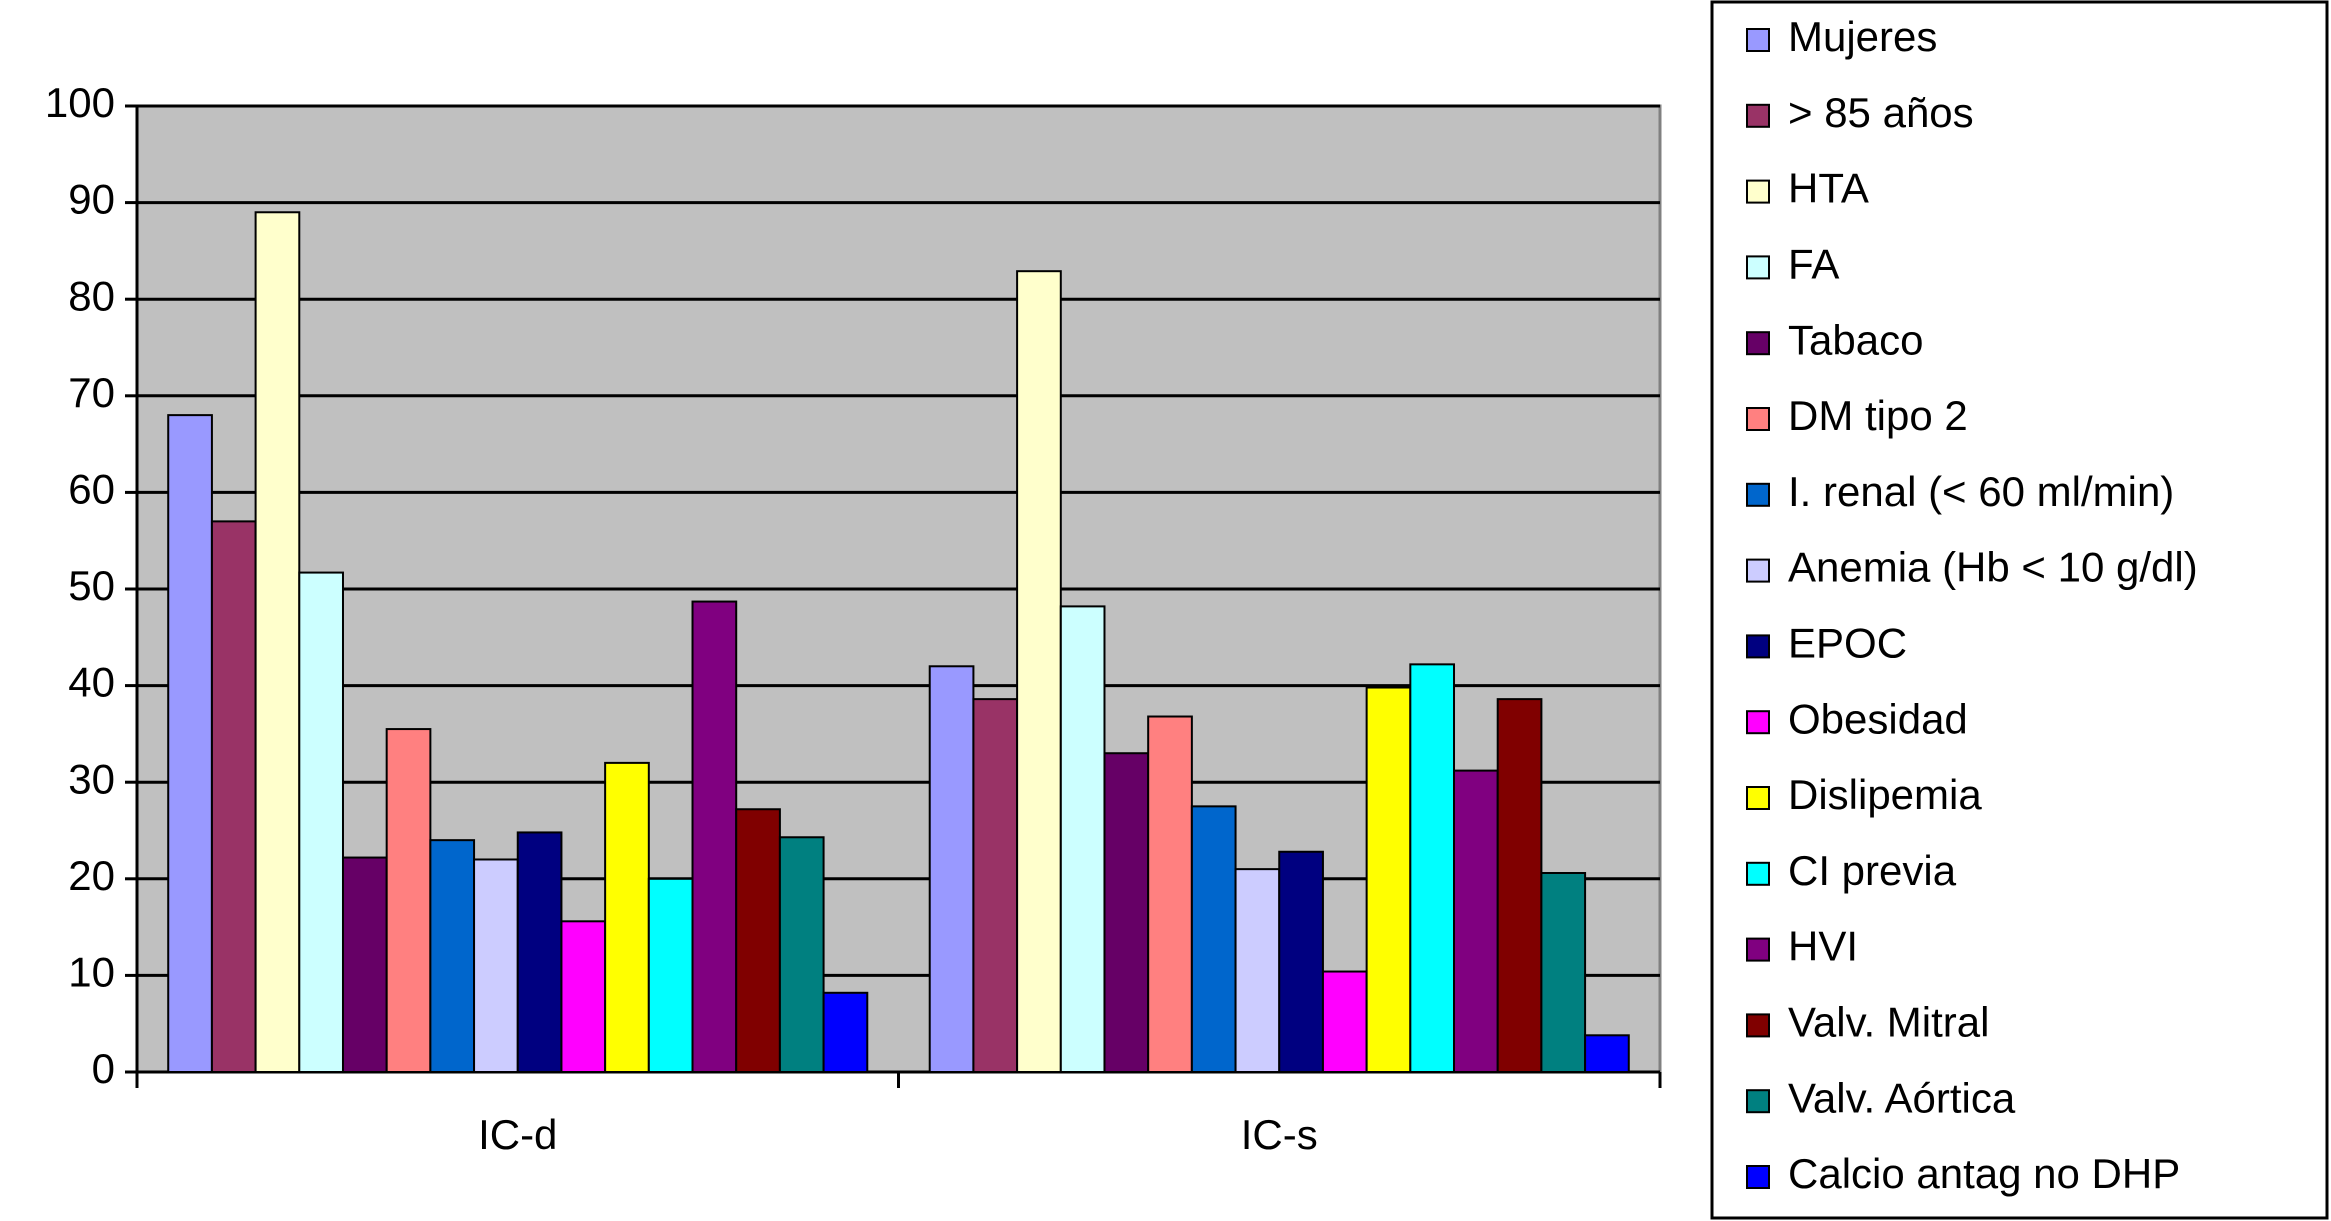  What do you see at coordinates (1855, 339) in the screenshot?
I see `legend-label: Tabaco` at bounding box center [1855, 339].